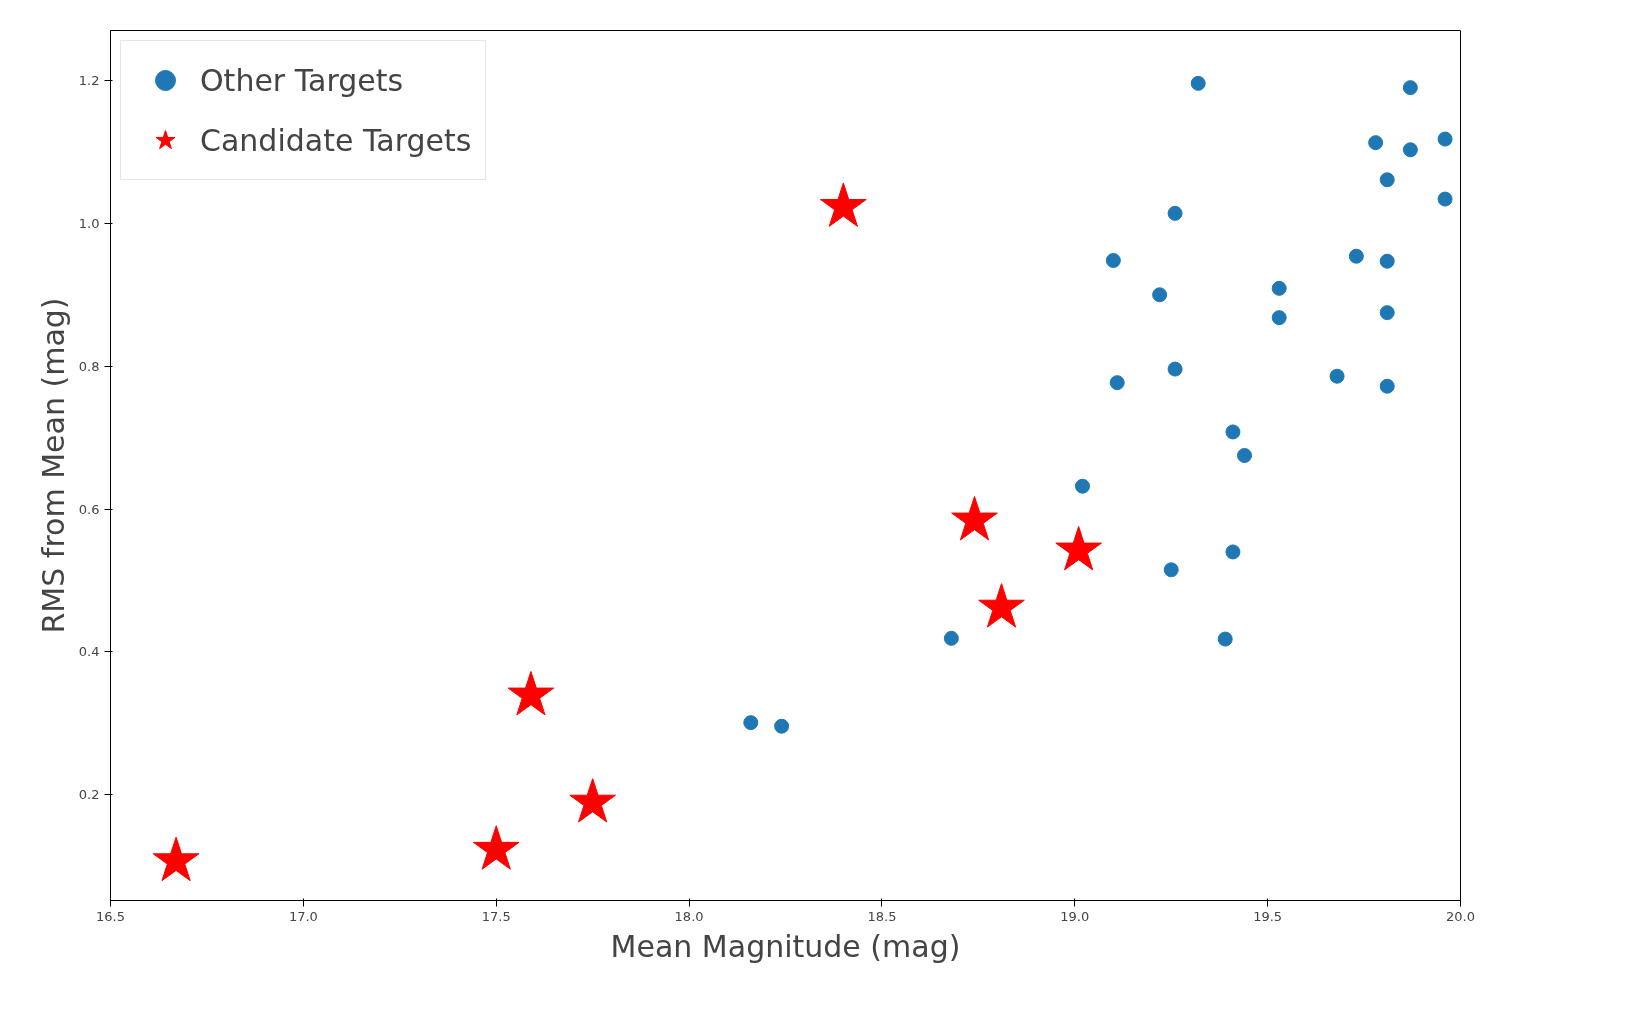 The width and height of the screenshot is (1636, 1027). I want to click on legend-label: Candidate Targets, so click(336, 140).